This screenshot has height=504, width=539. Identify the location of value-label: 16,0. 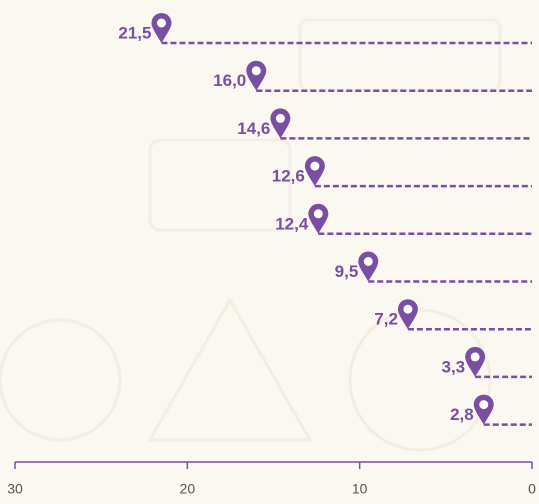
(229, 80).